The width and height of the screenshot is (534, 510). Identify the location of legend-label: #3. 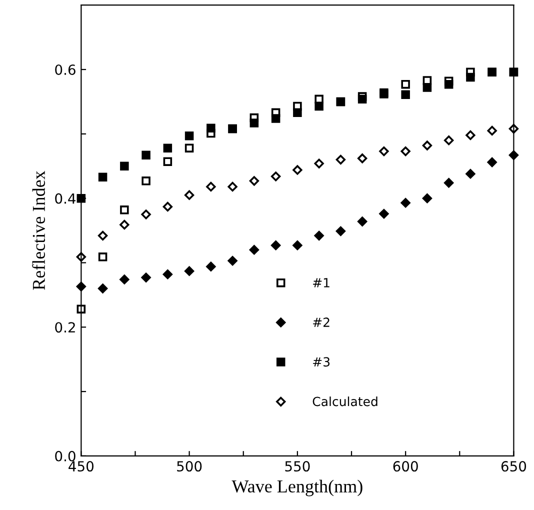
(321, 362).